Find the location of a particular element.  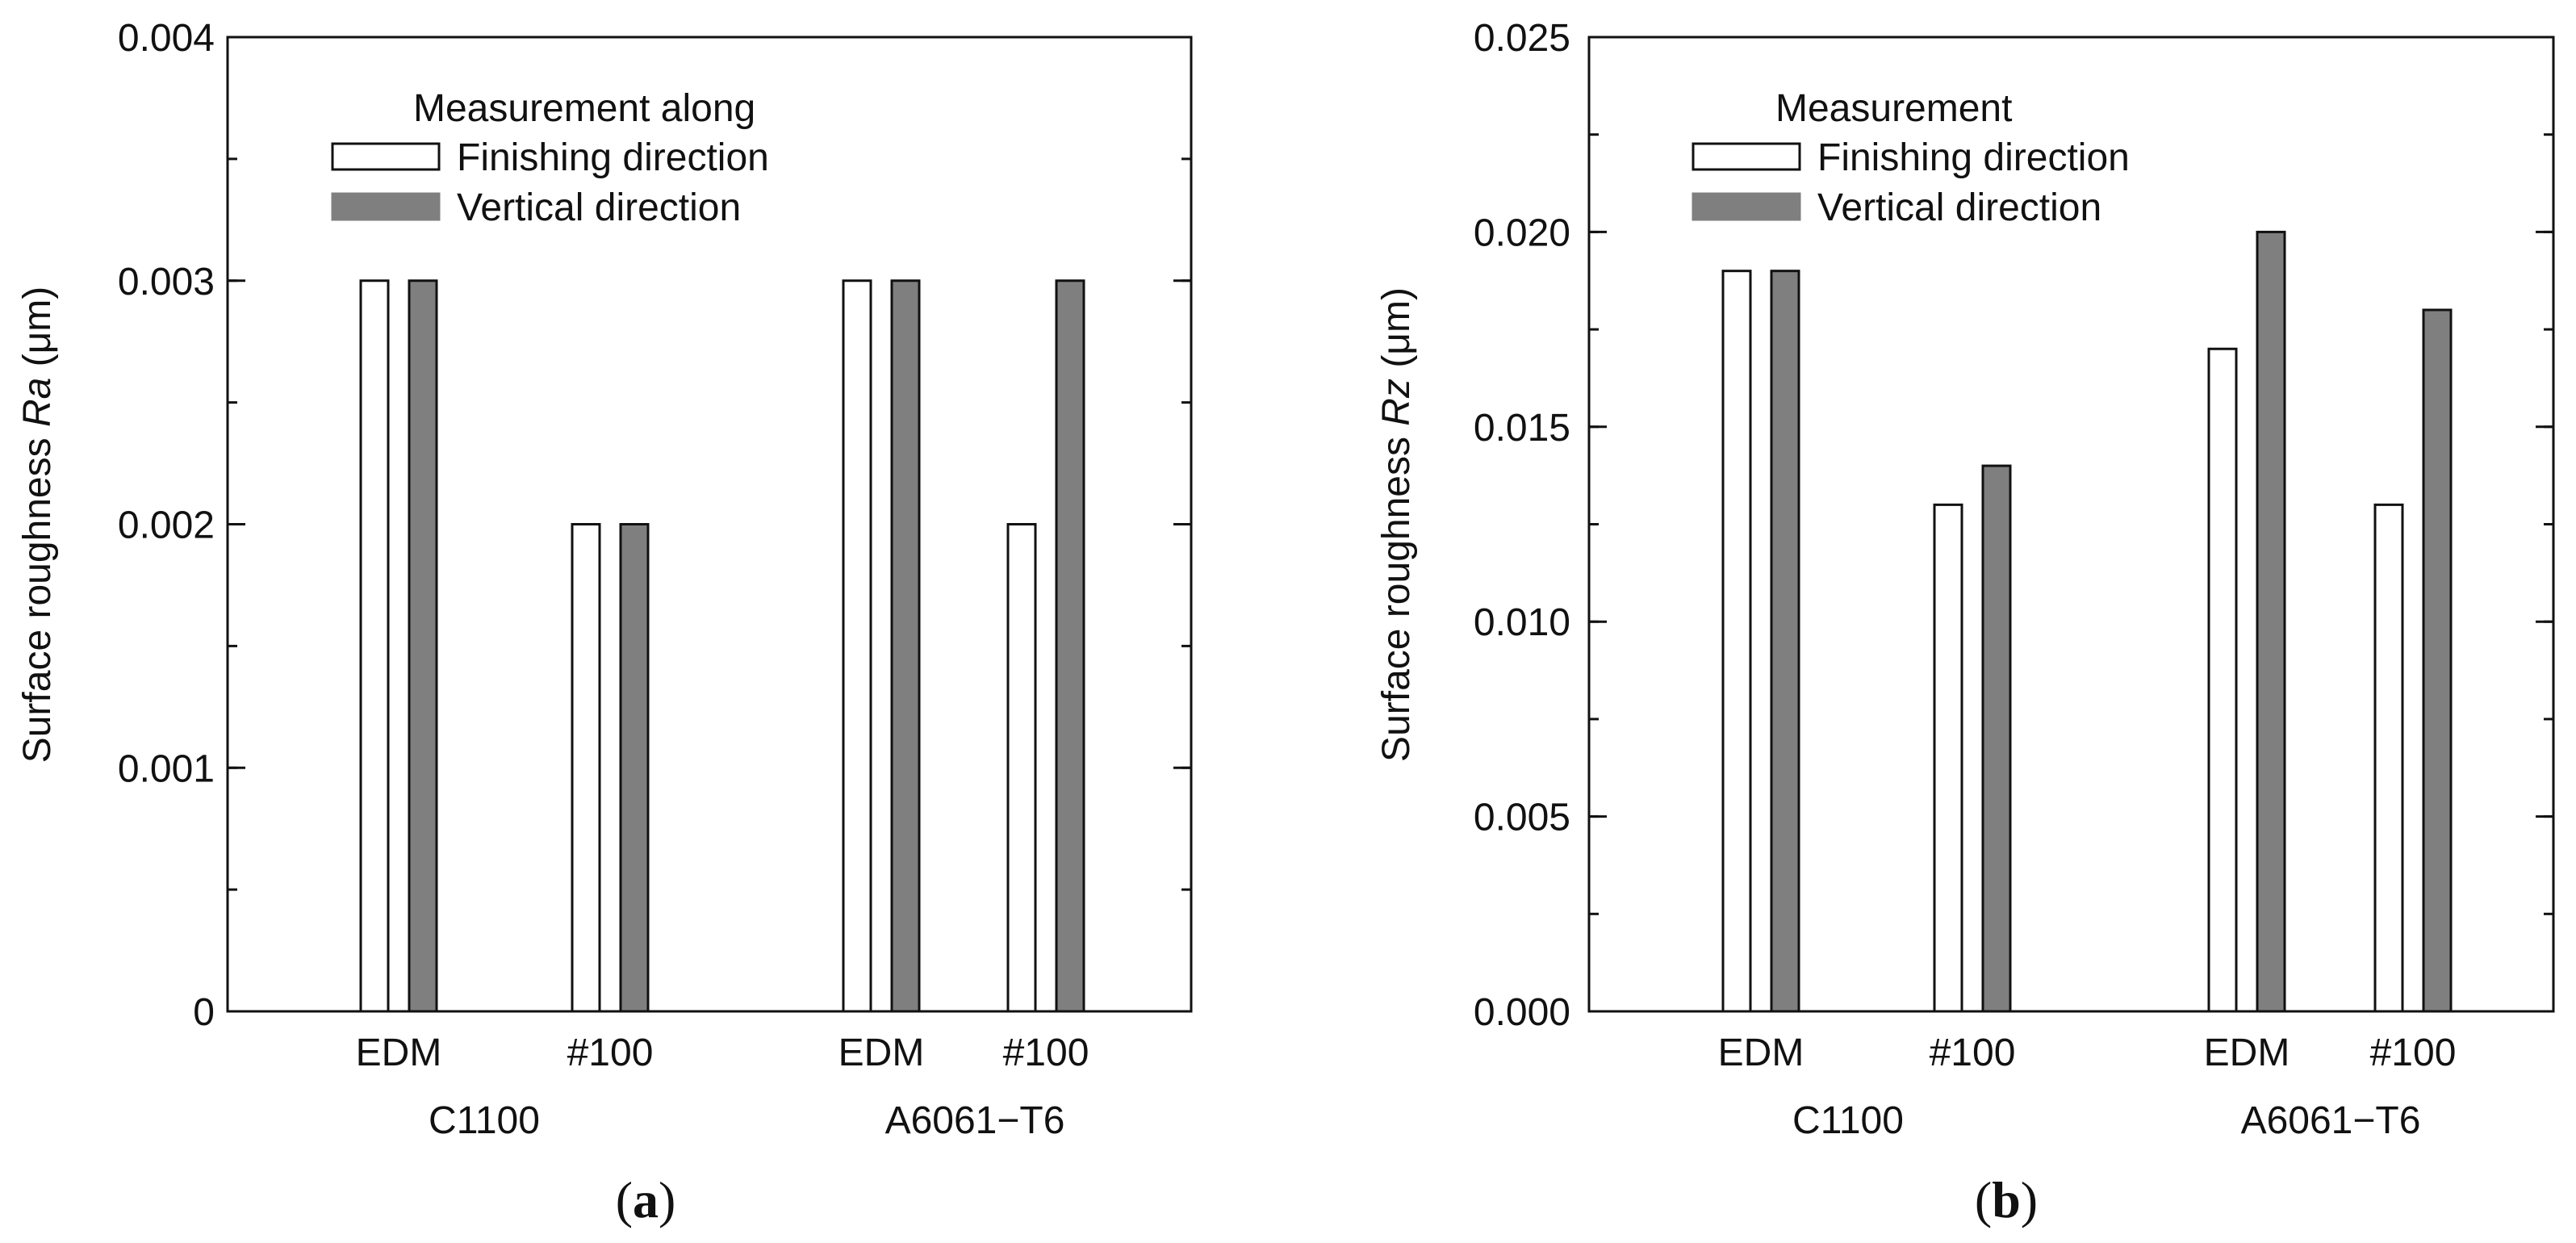

y-axis-title-symbol: Ra is located at coordinates (37, 402).